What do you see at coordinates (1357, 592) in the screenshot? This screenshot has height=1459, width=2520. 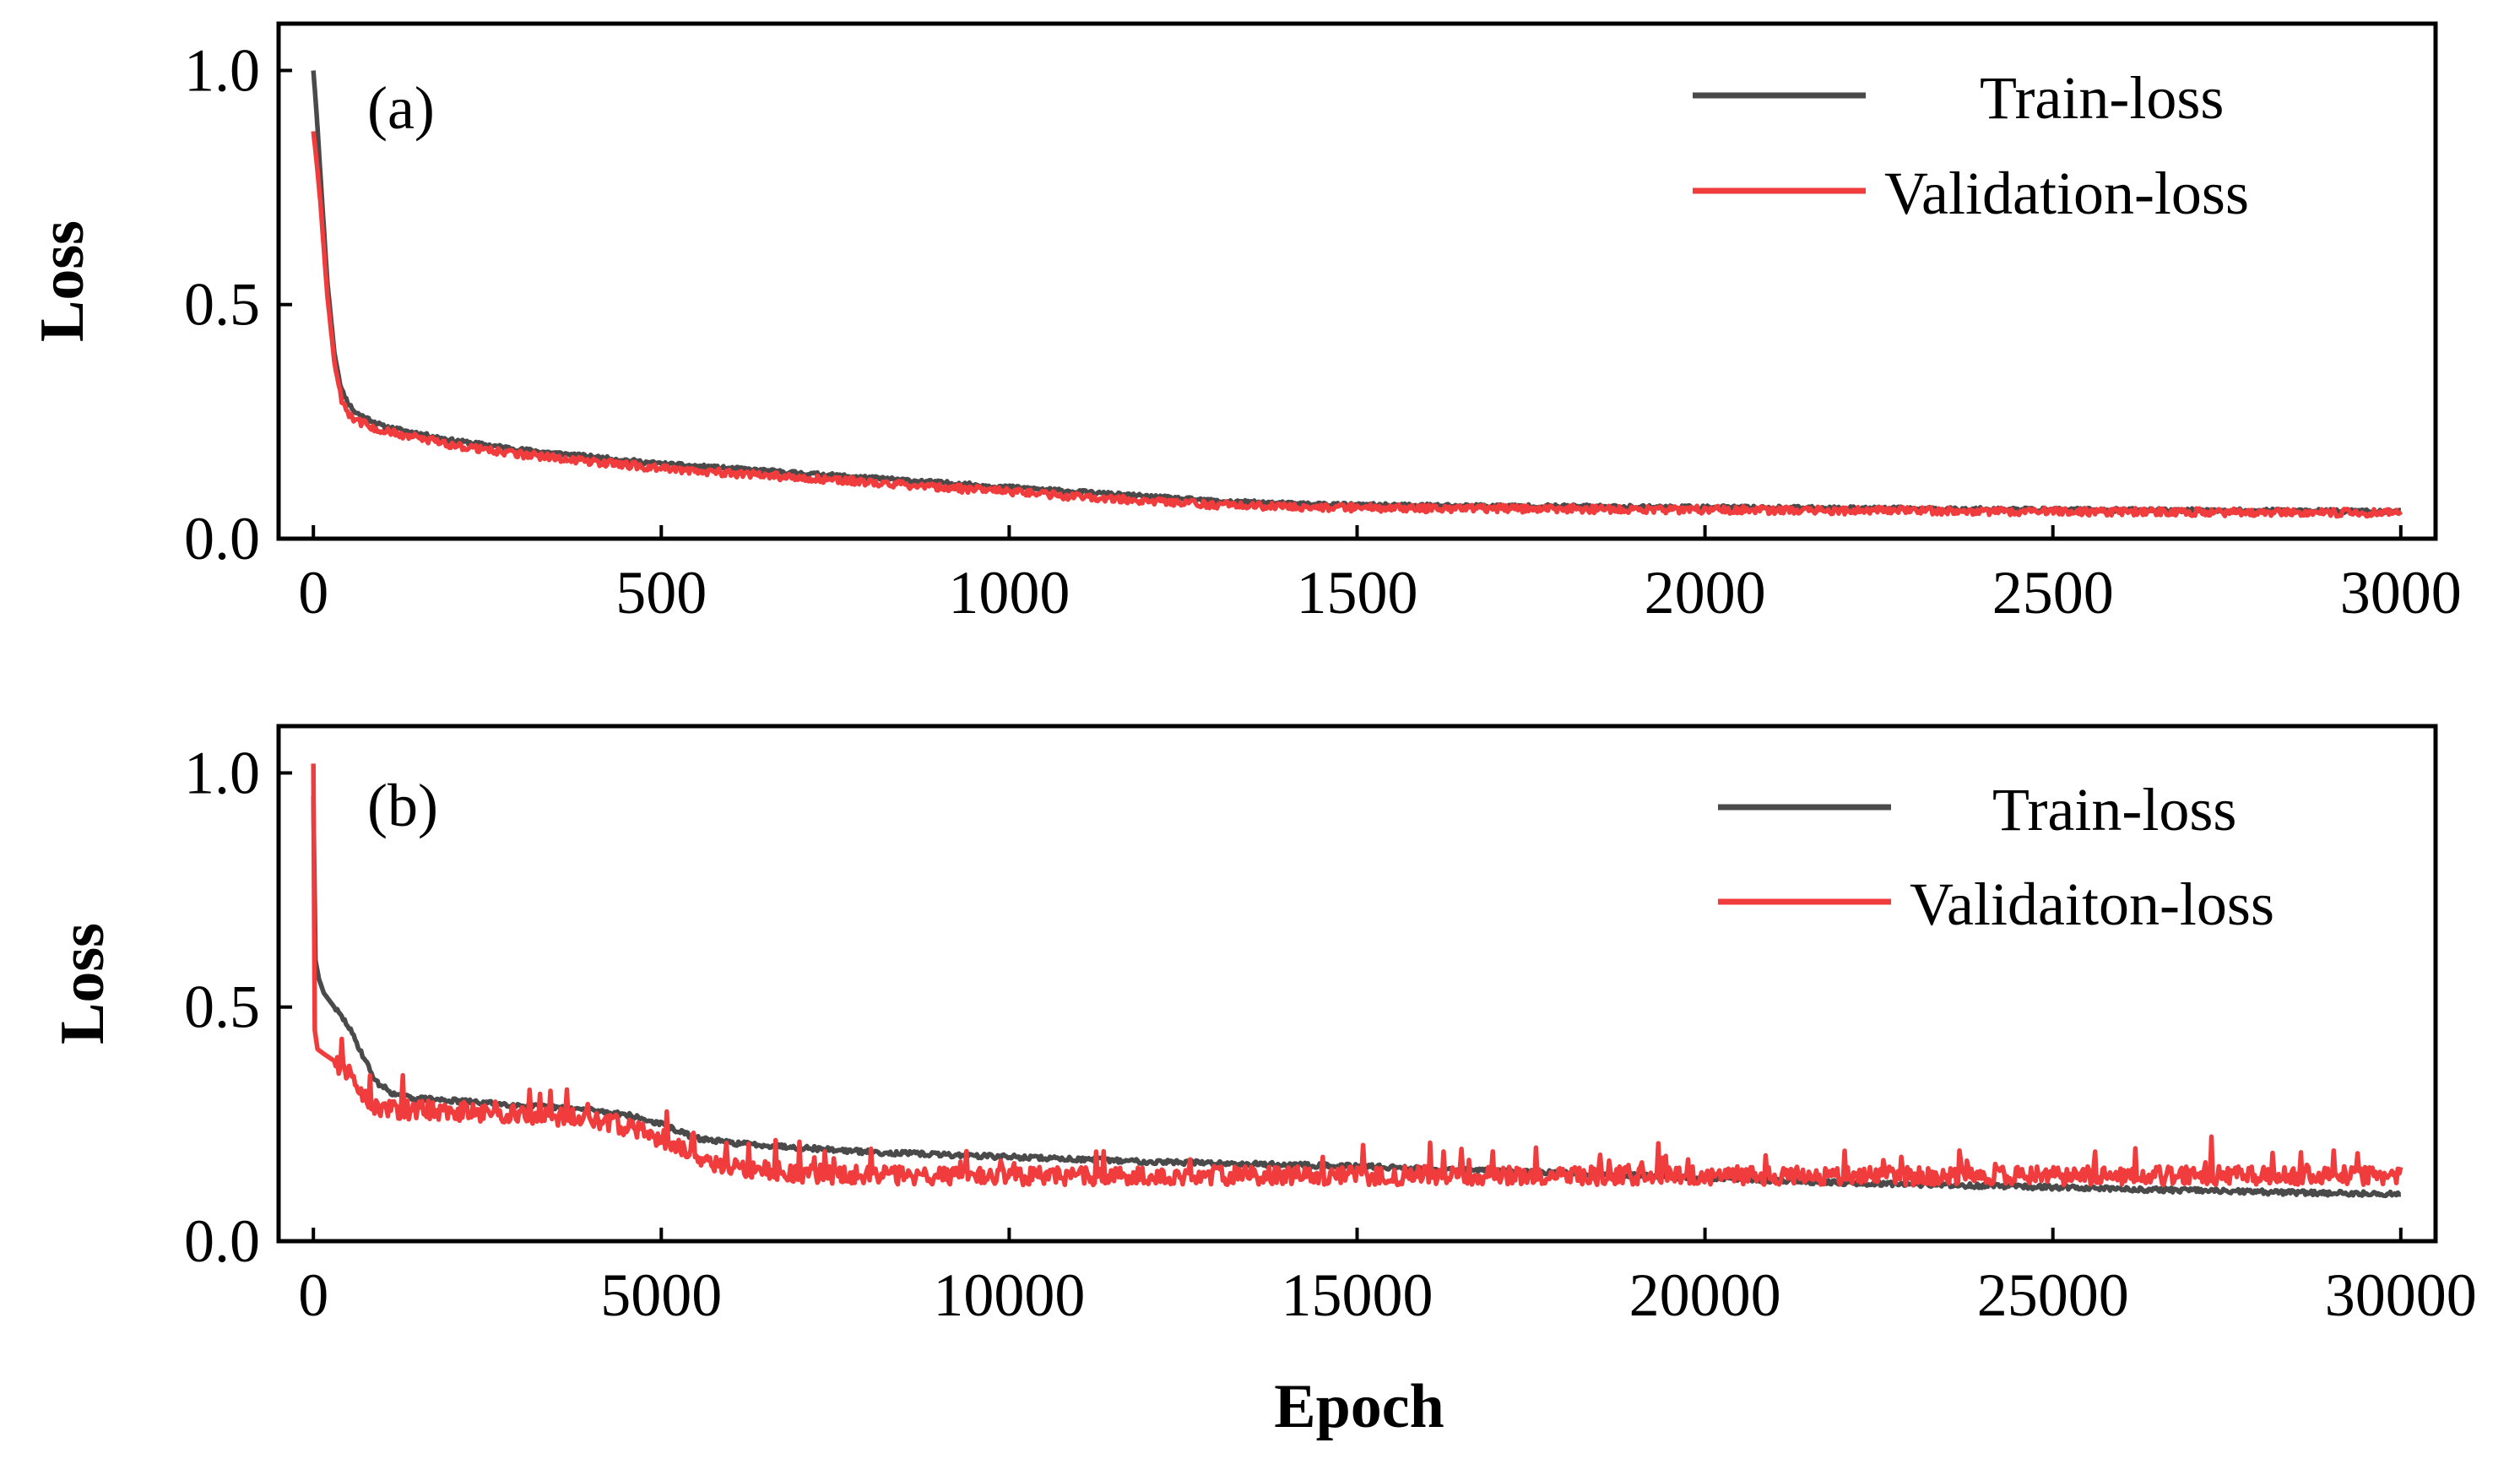 I see `panel-a-xtick-label: 1500` at bounding box center [1357, 592].